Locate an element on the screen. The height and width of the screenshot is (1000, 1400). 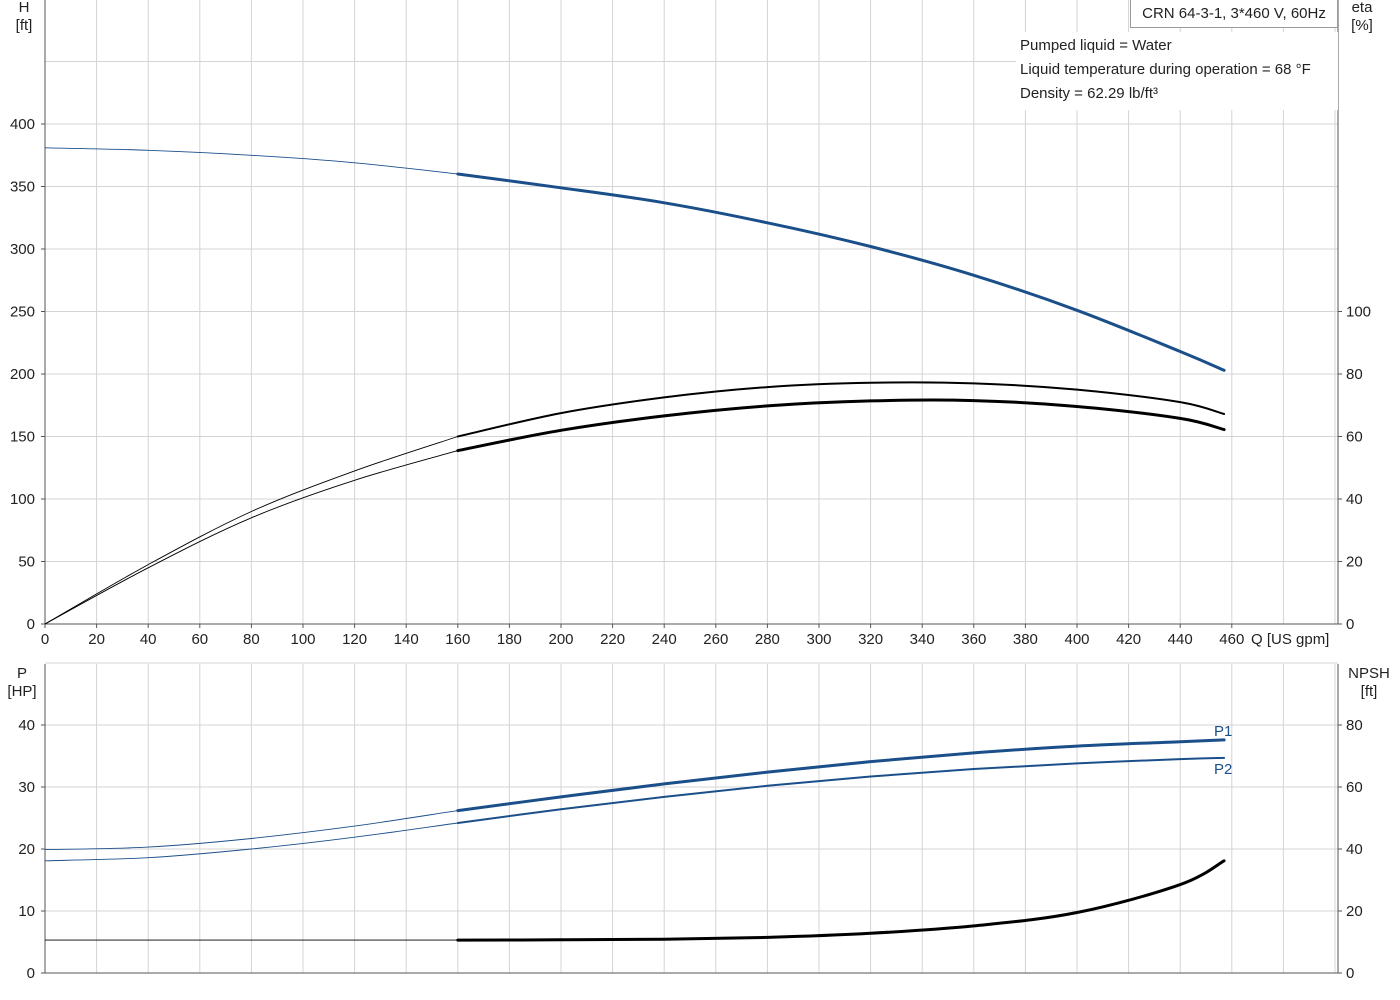
x-tick-label: 280 is located at coordinates (767, 639).